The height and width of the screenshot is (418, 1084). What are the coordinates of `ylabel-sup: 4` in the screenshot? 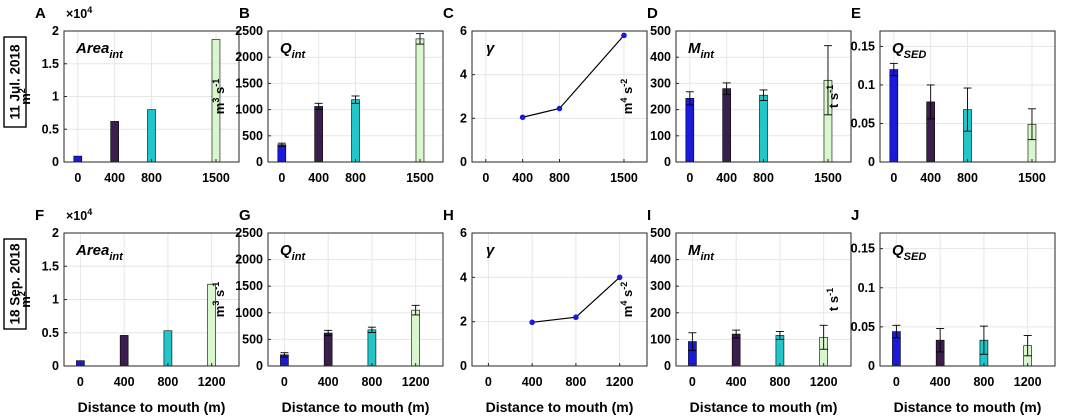 It's located at (624, 100).